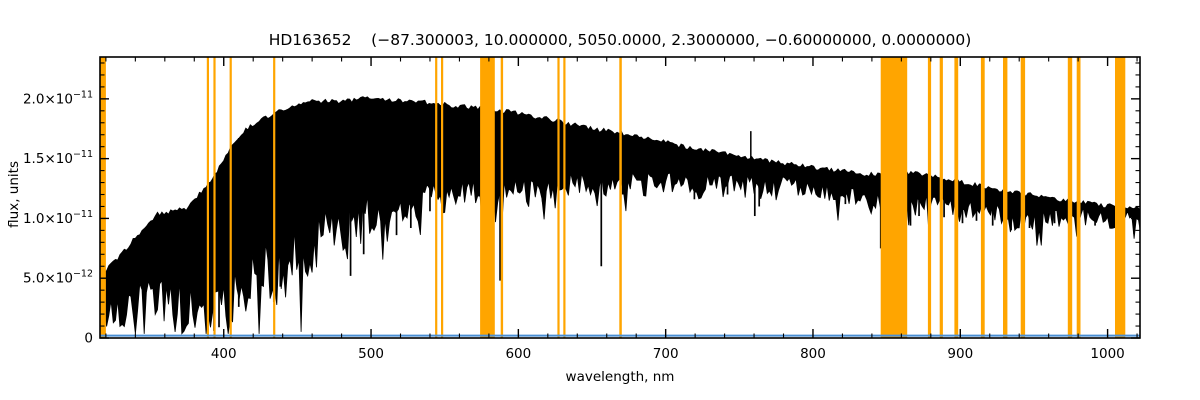 This screenshot has width=1200, height=400. What do you see at coordinates (88, 339) in the screenshot?
I see `y-tick-label: 0` at bounding box center [88, 339].